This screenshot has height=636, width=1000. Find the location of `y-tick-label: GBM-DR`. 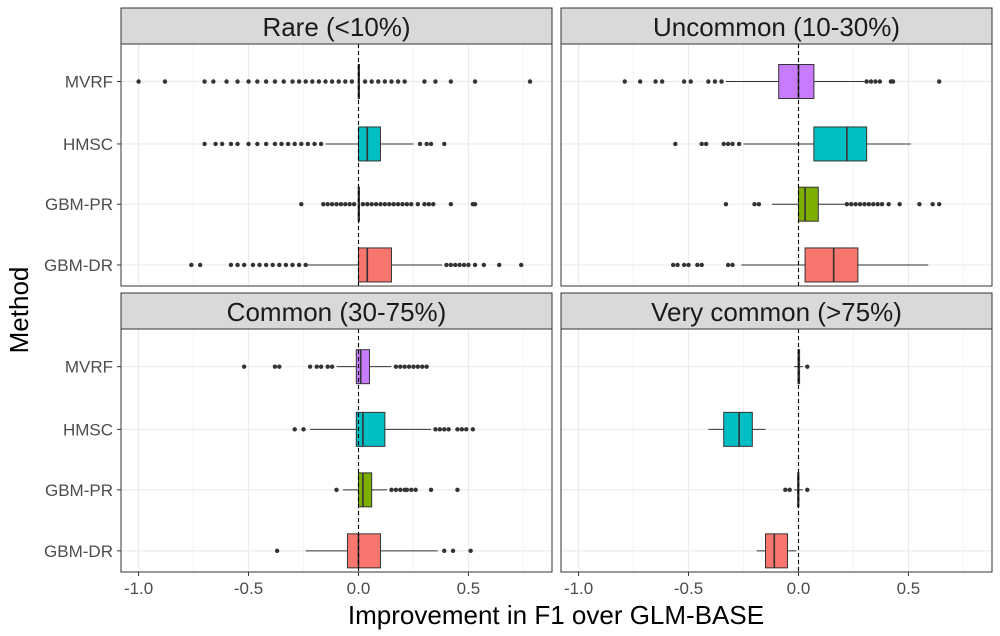

y-tick-label: GBM-DR is located at coordinates (78, 551).